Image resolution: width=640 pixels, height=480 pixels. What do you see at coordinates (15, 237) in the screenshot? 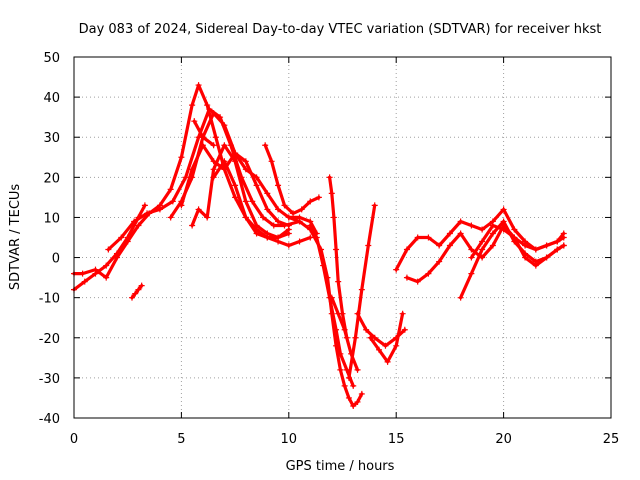
I see `y-axis-label: SDTVAR / TECUs` at bounding box center [15, 237].